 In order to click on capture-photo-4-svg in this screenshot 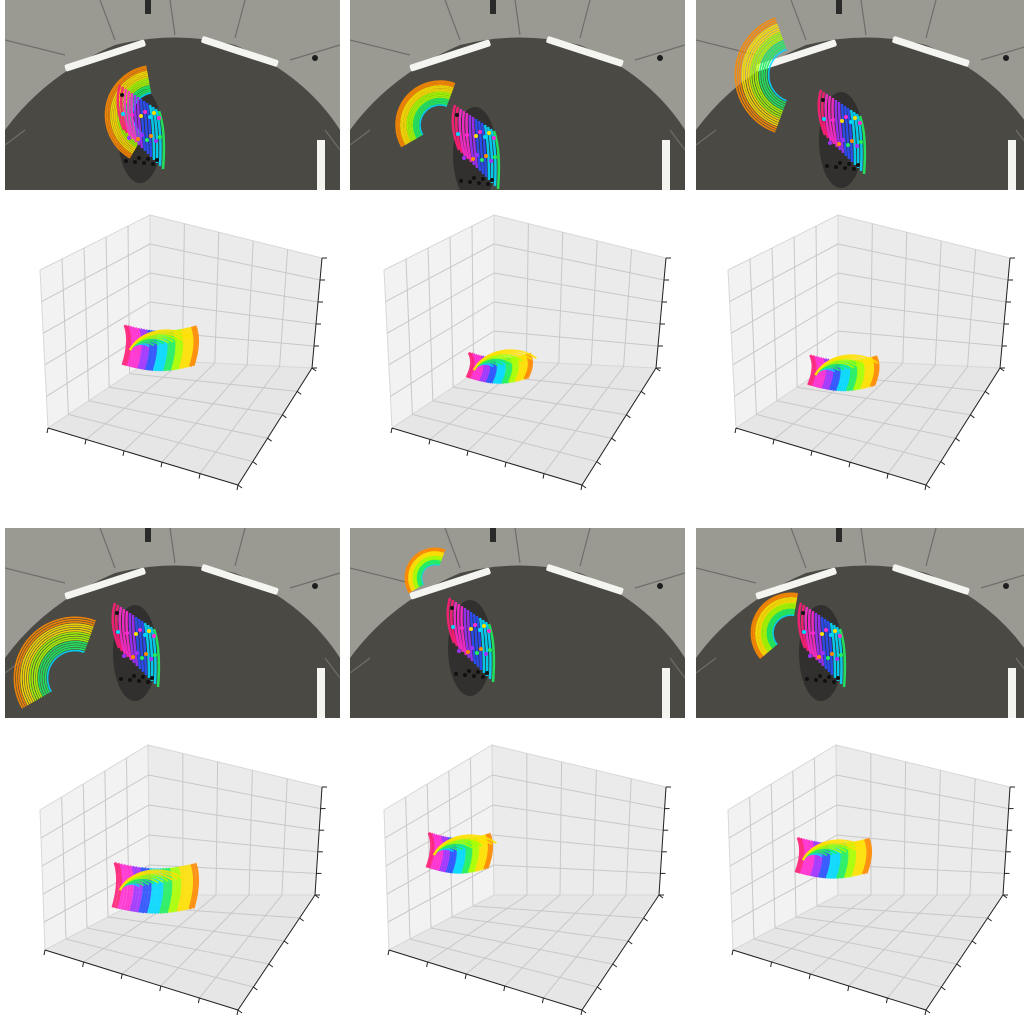, I will do `click(172, 623)`.